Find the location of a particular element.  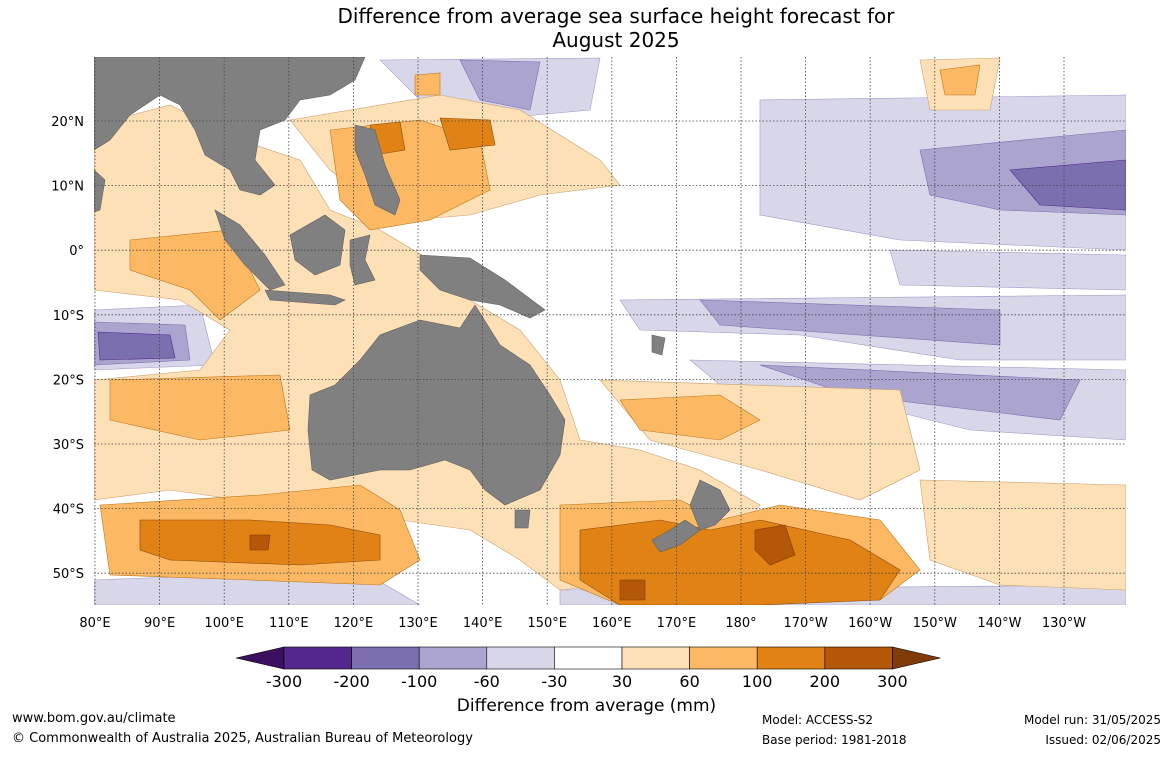

australia is located at coordinates (436, 405).